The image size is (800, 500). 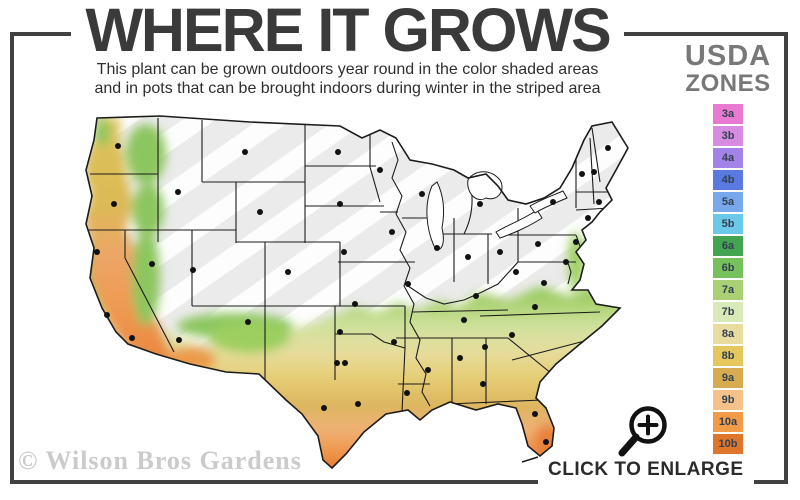 I want to click on zoom-in-icon, so click(x=642, y=430).